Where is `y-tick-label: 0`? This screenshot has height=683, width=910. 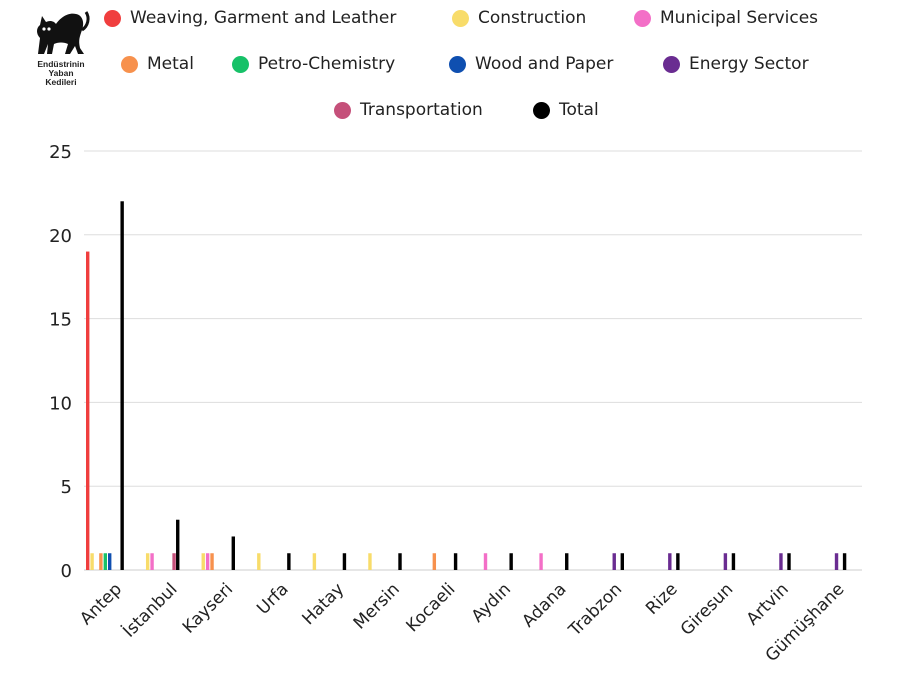 y-tick-label: 0 is located at coordinates (66, 571).